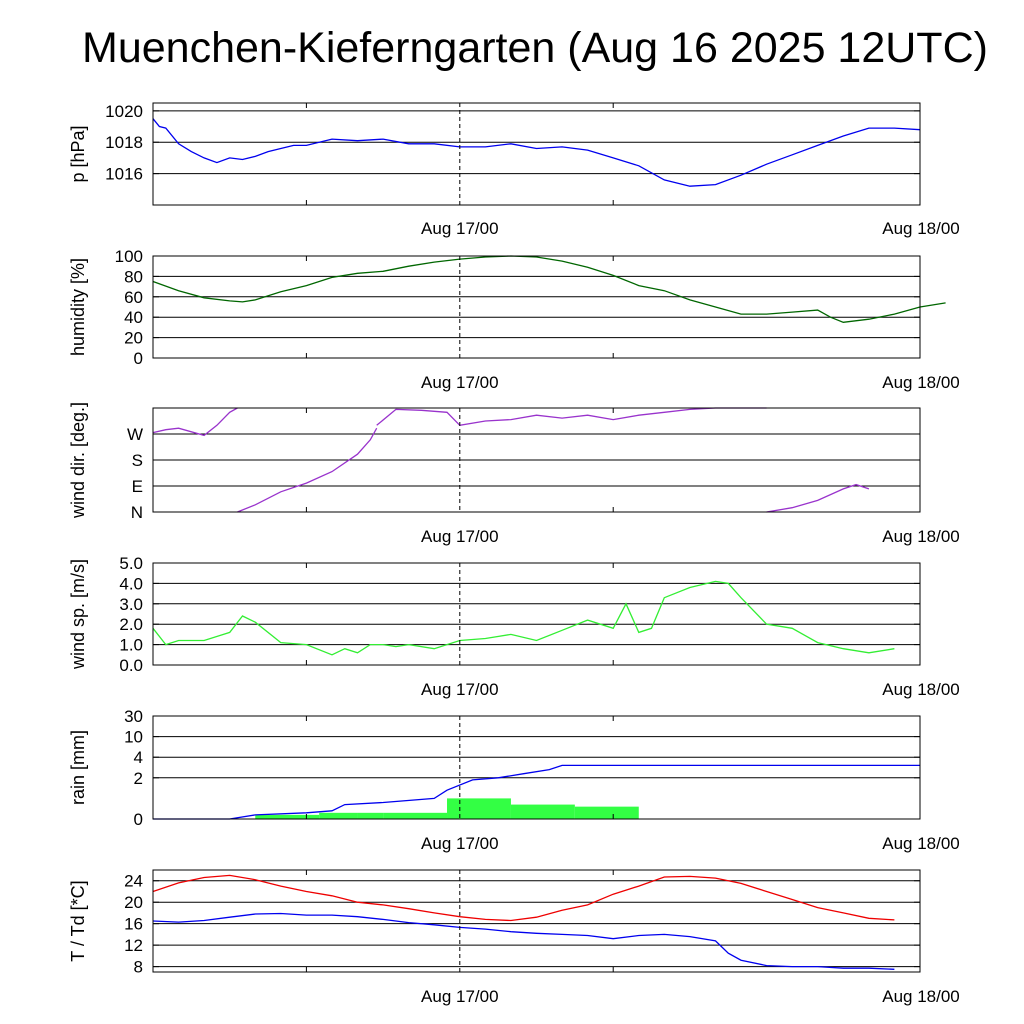 The width and height of the screenshot is (1024, 1024). I want to click on pressure-panel: 1016 1018 1020 p [hPa] Aug 17/00 Aug 18/00, so click(514, 170).